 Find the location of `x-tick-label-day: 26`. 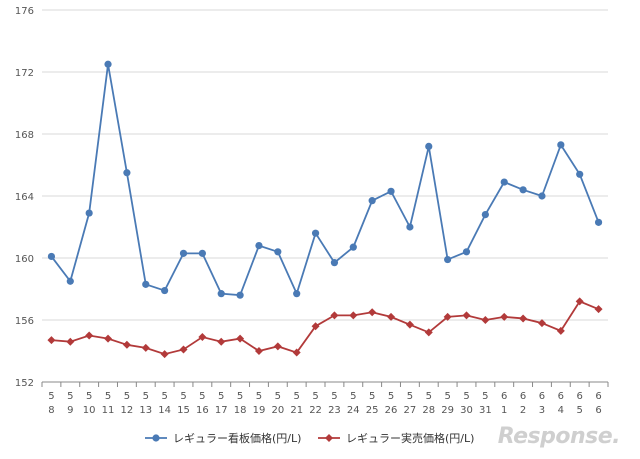

x-tick-label-day: 26 is located at coordinates (391, 410).